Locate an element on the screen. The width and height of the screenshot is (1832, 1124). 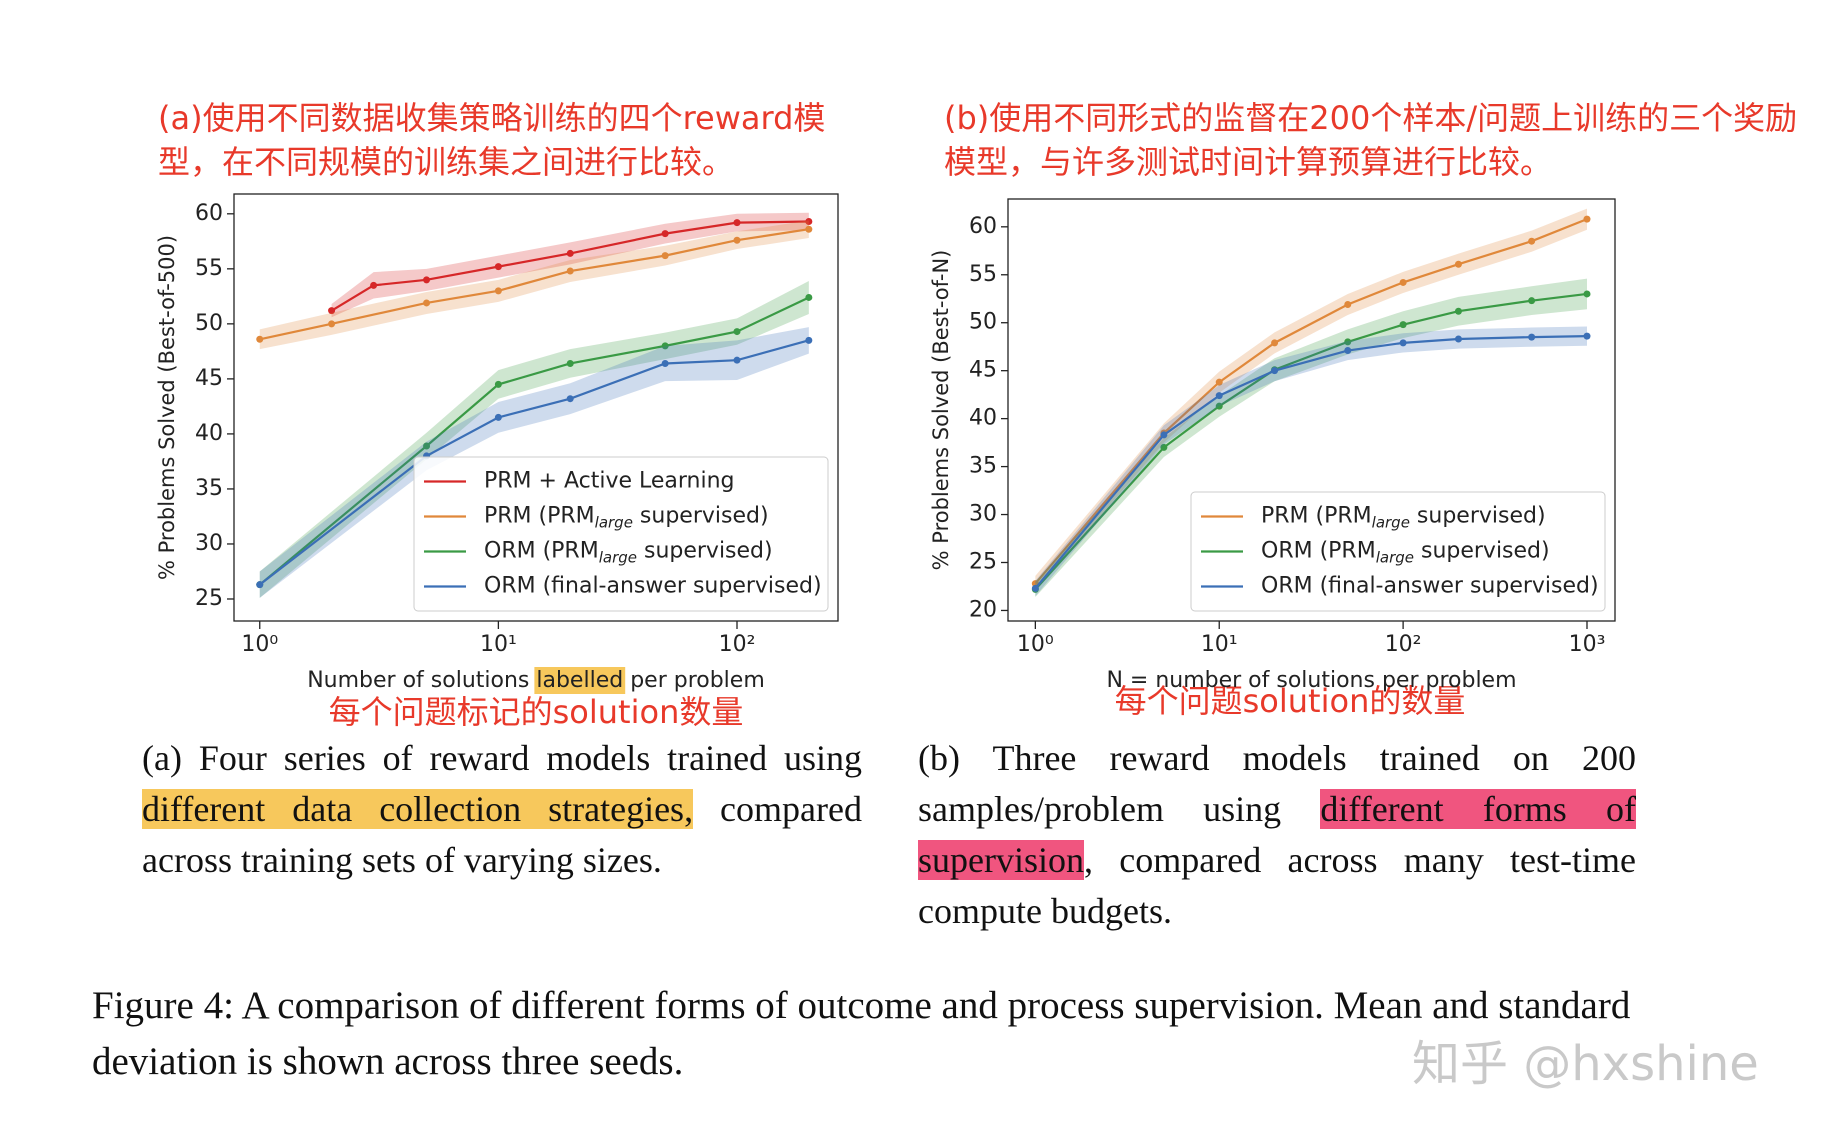
legend-label: PRM + Active Learning is located at coordinates (609, 481).